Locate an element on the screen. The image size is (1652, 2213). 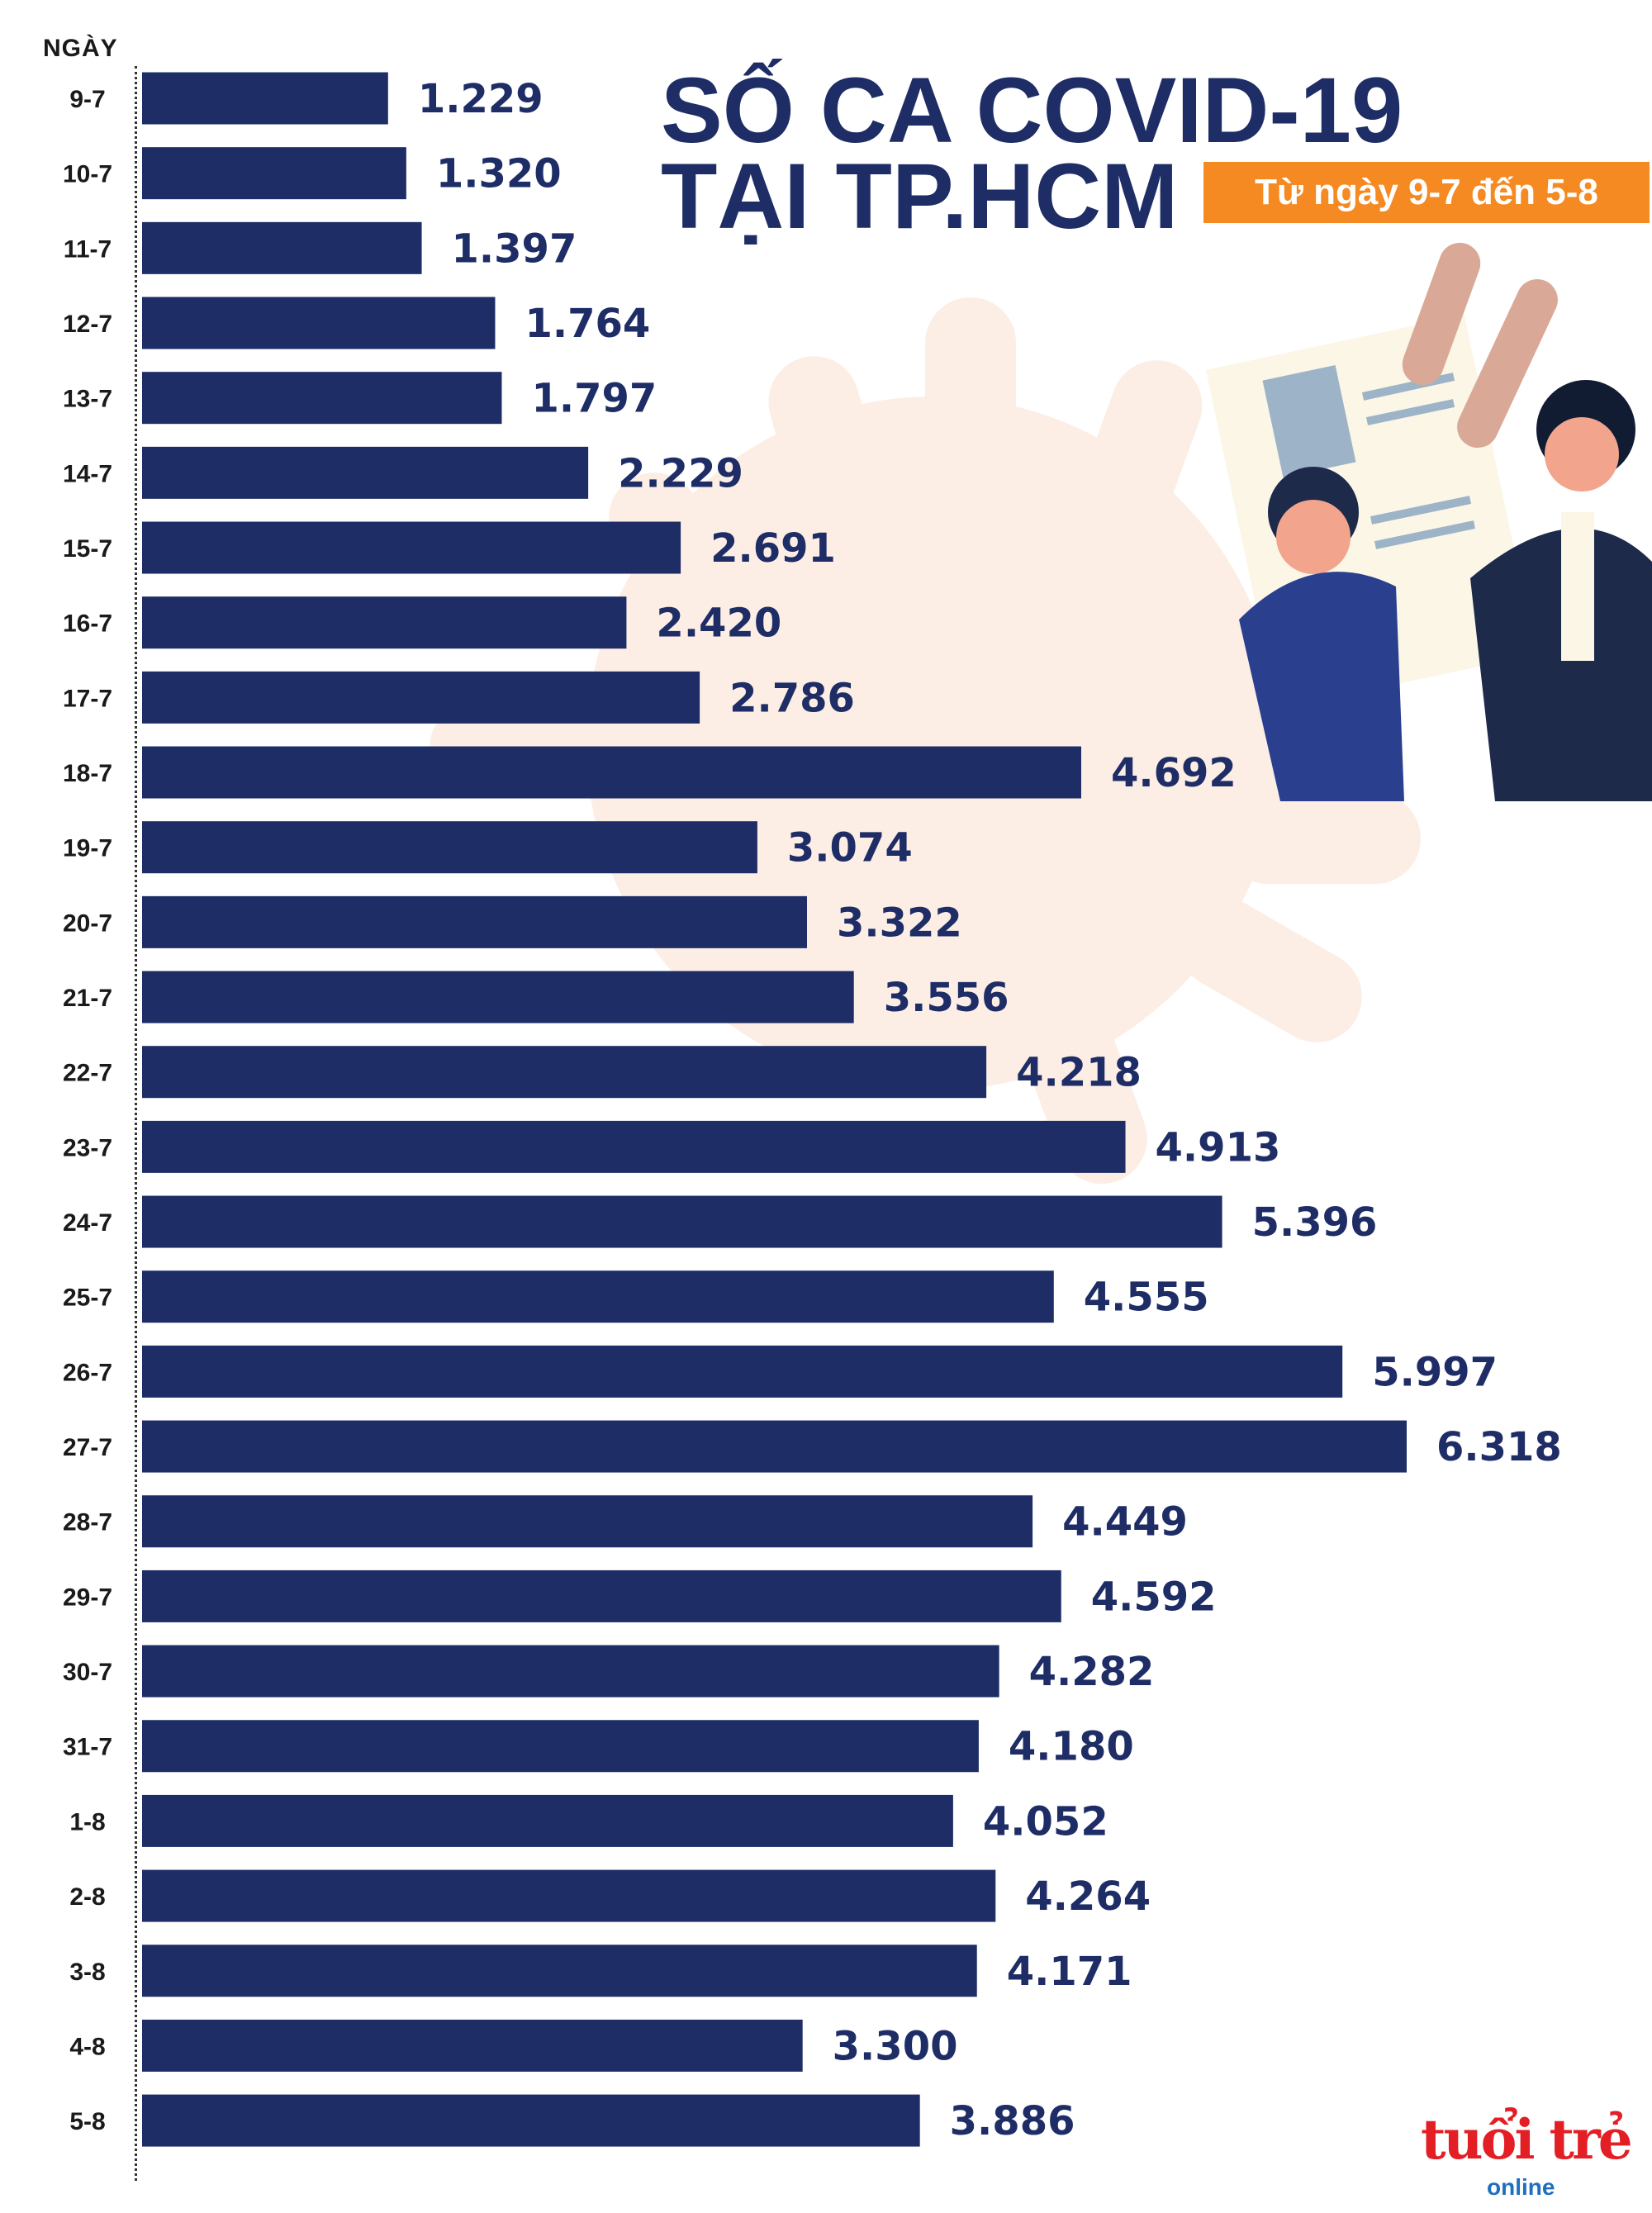
value-label: 3.556 is located at coordinates (946, 998).